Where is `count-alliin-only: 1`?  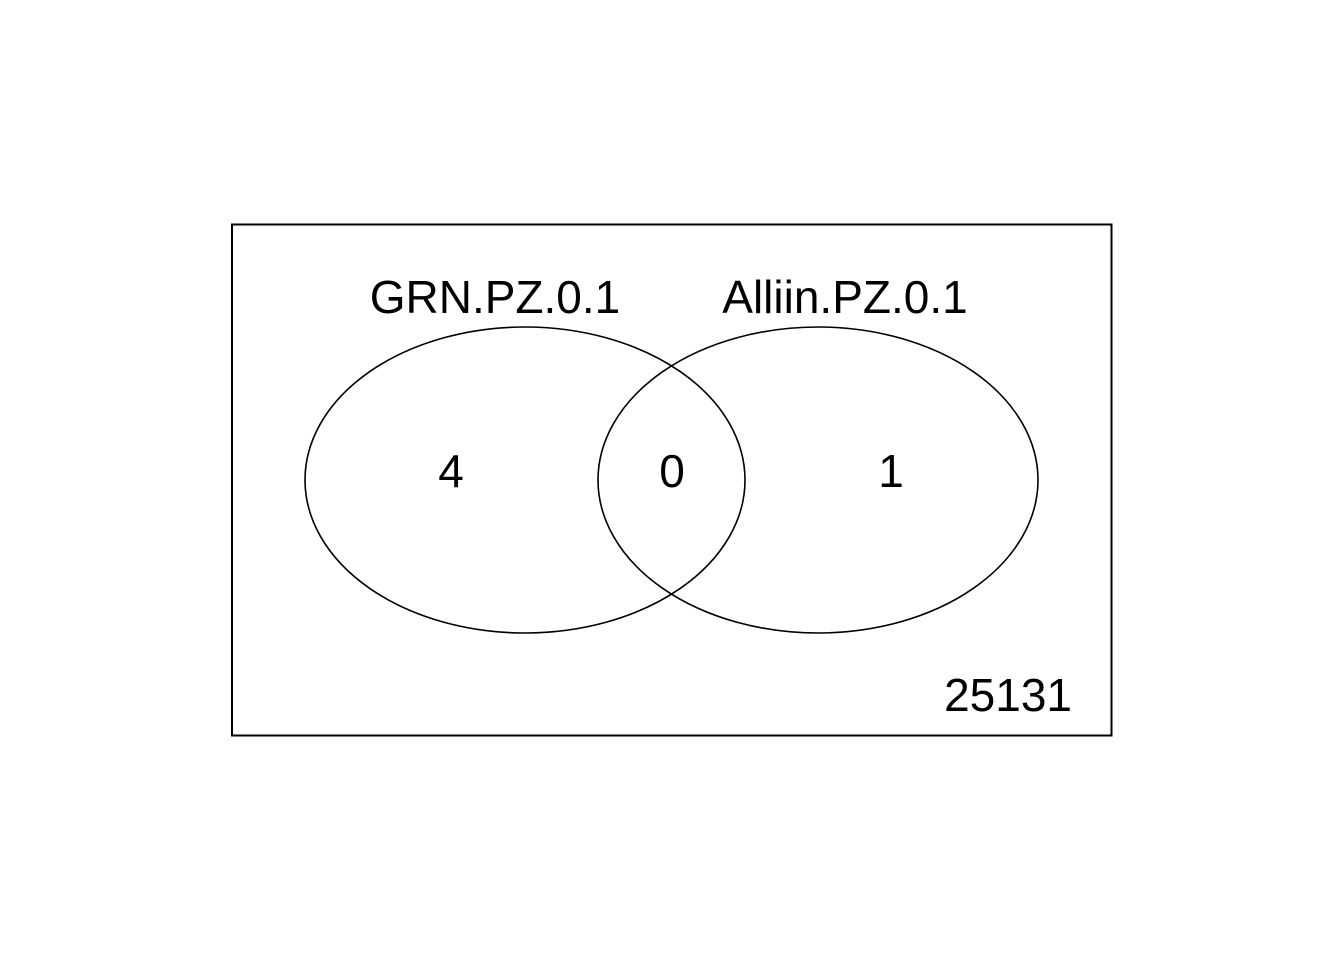
count-alliin-only: 1 is located at coordinates (891, 471).